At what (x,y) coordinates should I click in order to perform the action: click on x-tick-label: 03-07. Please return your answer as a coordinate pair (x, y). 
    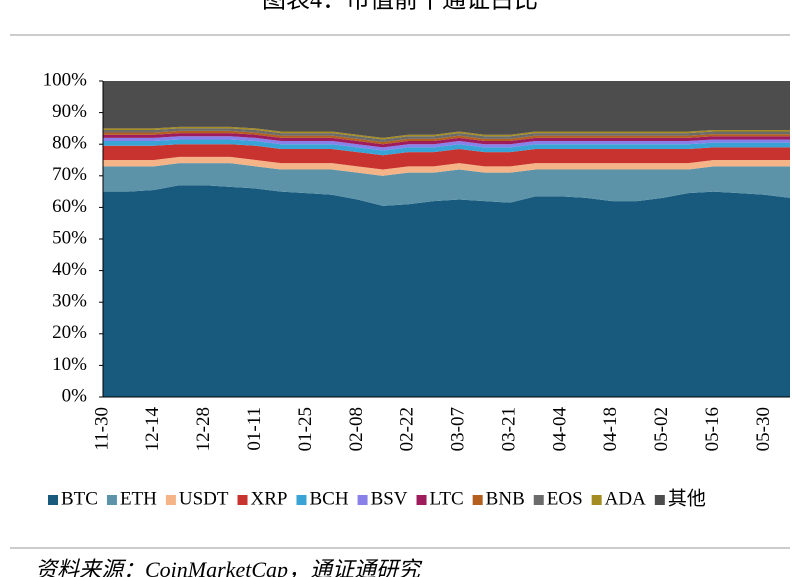
    Looking at the image, I should click on (458, 429).